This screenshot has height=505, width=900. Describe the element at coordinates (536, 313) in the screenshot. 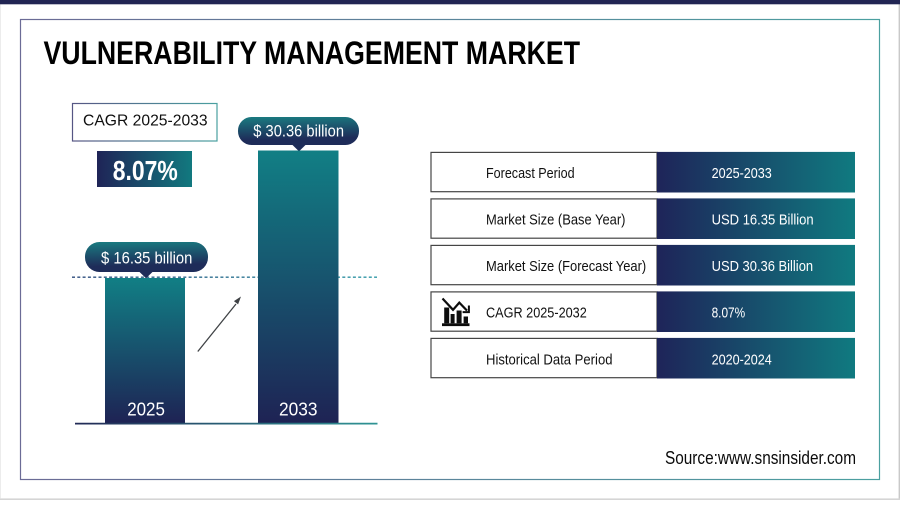

I see `svg-text: CAGR 2025-2032` at that location.